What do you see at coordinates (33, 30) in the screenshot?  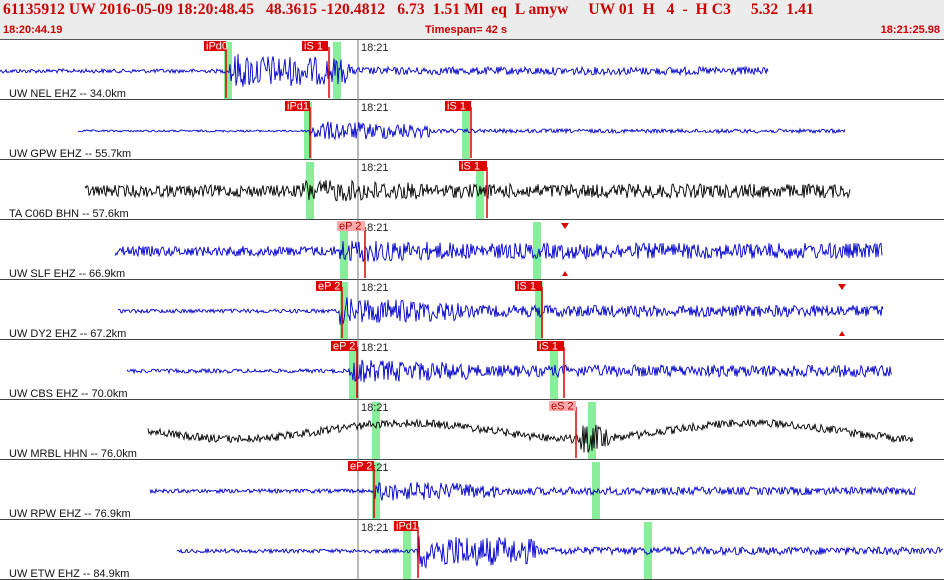 I see `start-time: 18:20:44.19` at bounding box center [33, 30].